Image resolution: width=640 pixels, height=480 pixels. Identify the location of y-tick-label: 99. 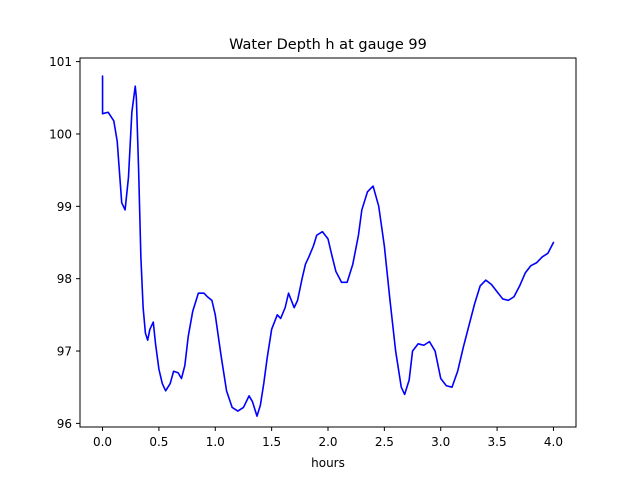
(64, 207).